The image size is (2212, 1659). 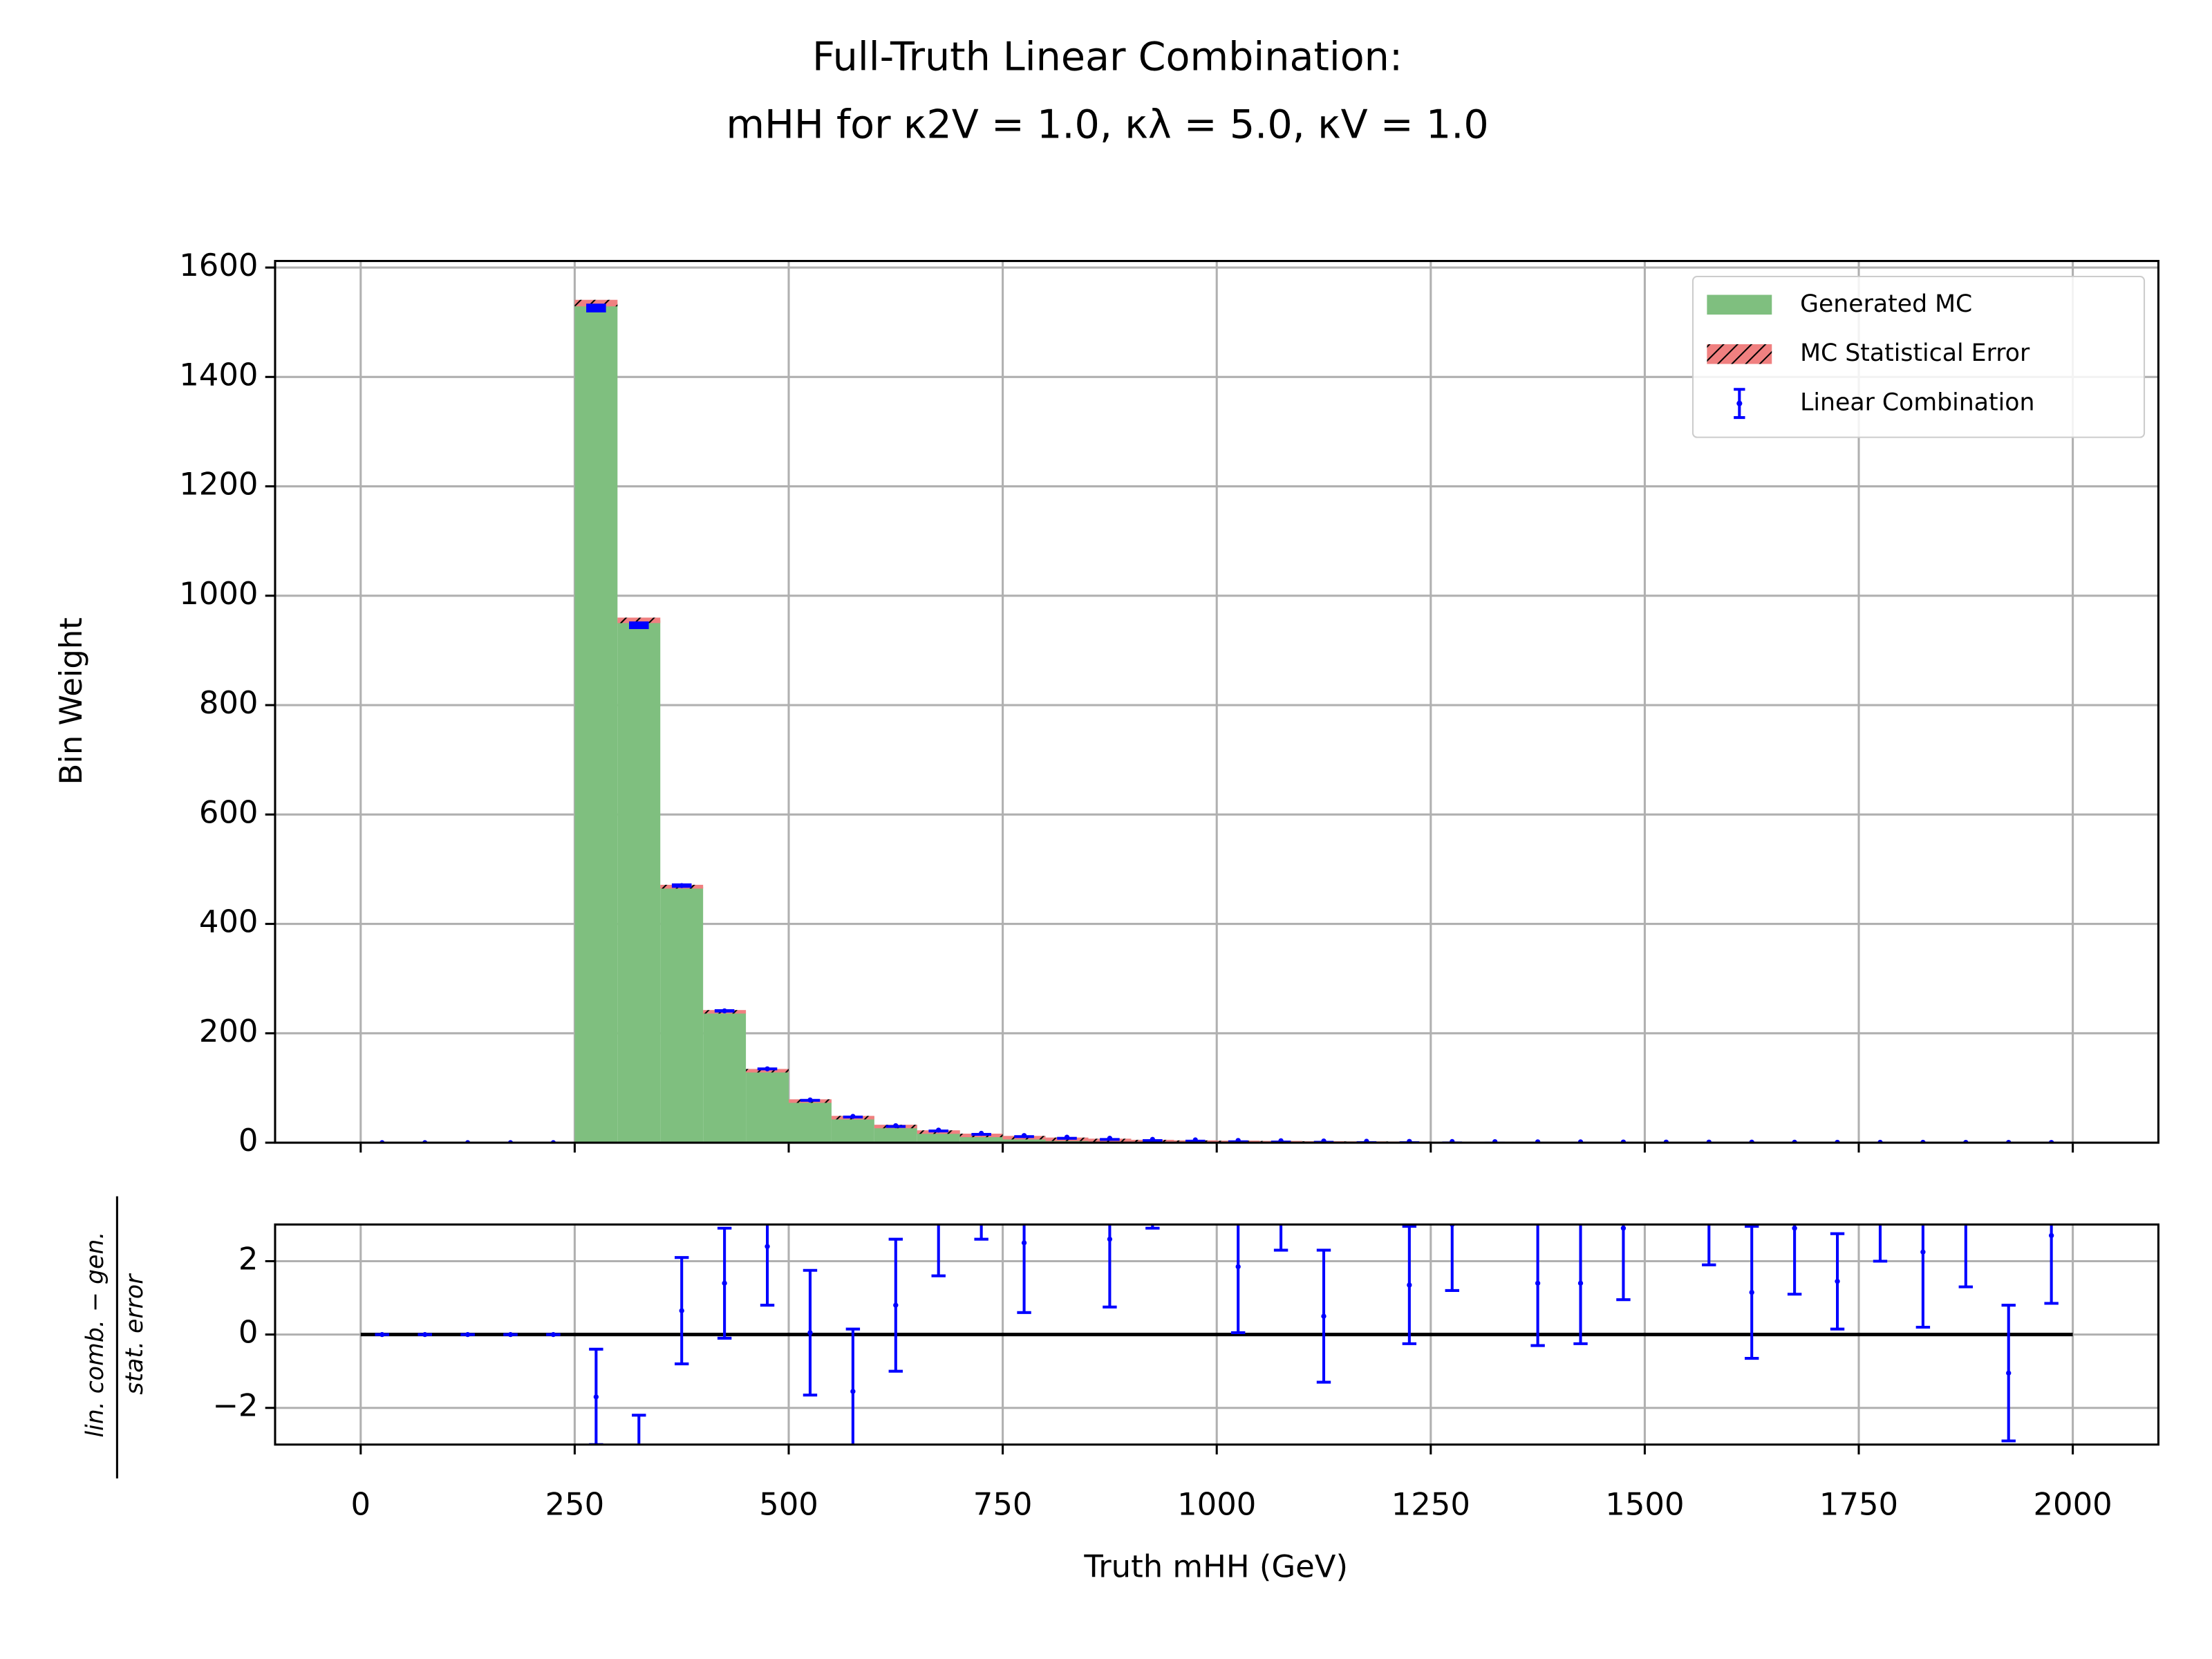 I want to click on y-tick-label: 400, so click(x=229, y=922).